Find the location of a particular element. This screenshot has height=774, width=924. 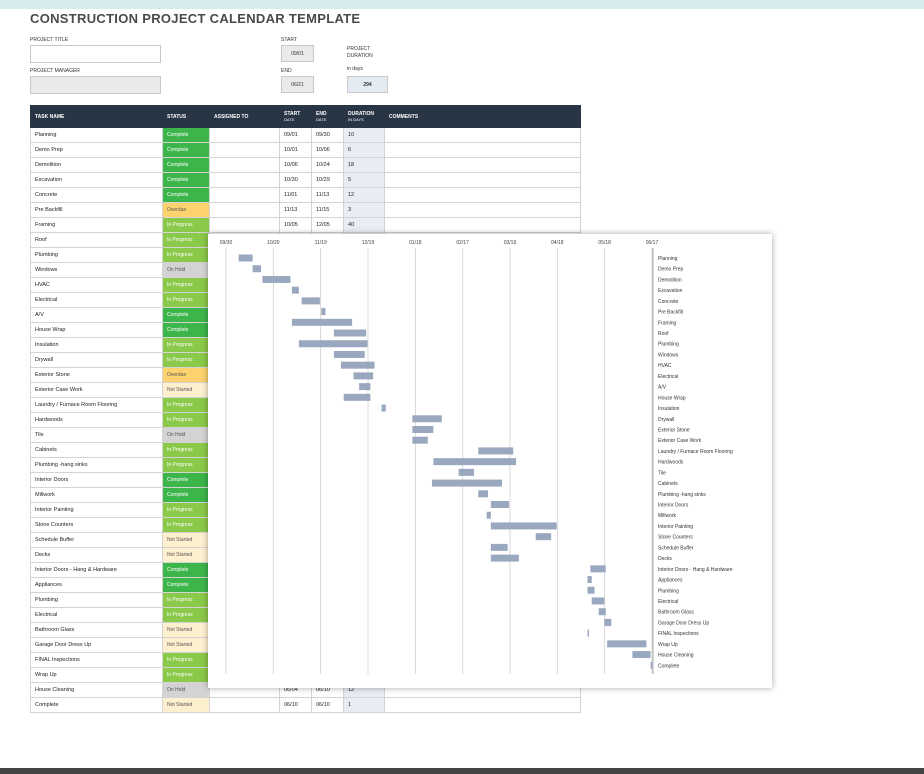

end-date-cell: 11/15 is located at coordinates (327, 210).